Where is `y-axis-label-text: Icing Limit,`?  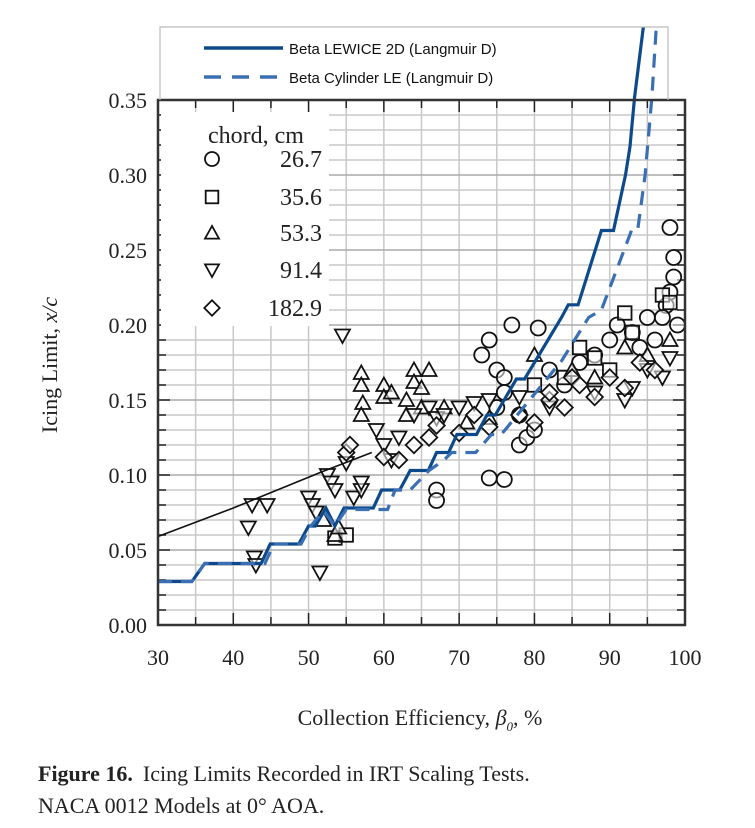 y-axis-label-text: Icing Limit, is located at coordinates (49, 378).